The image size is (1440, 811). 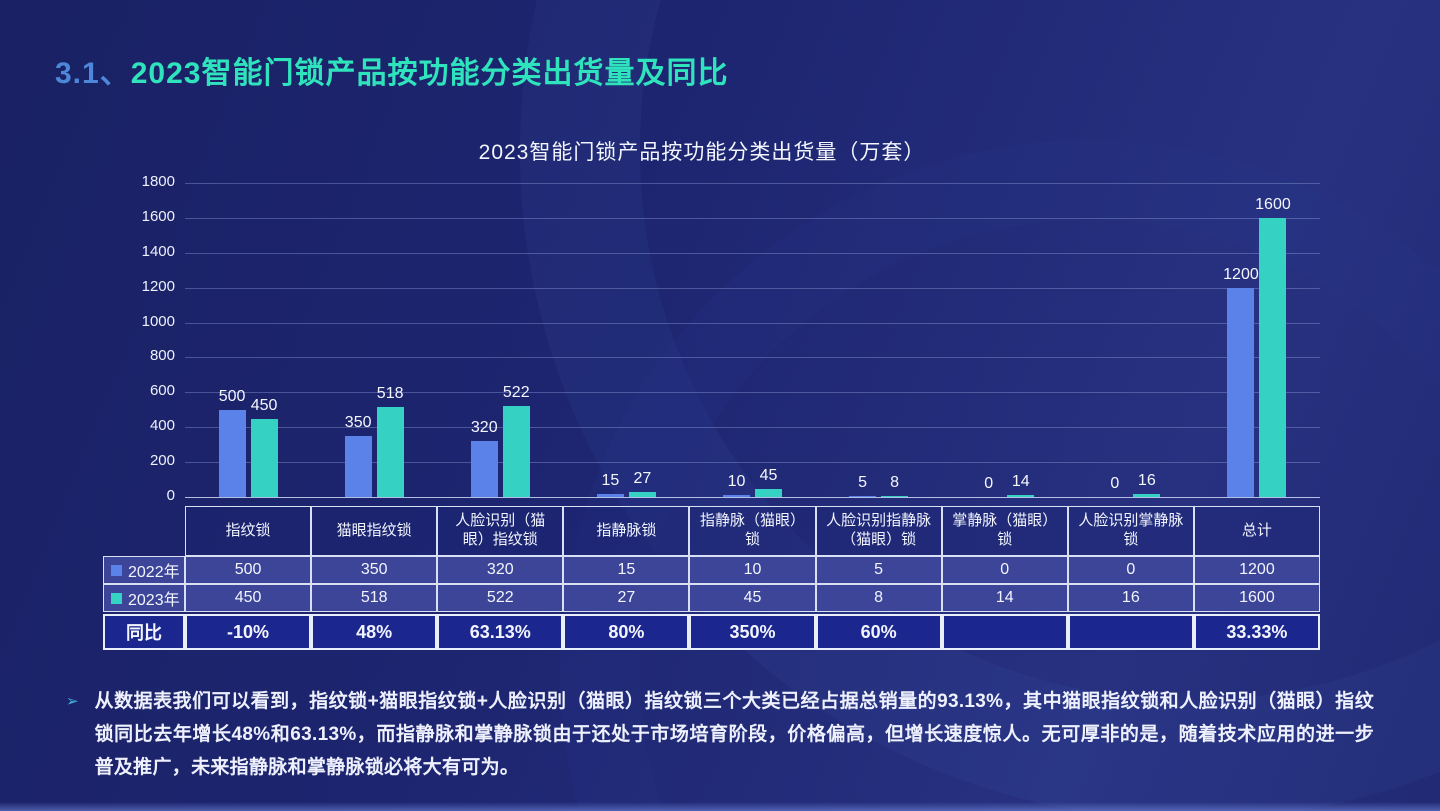 I want to click on bar-value-label: 350, so click(x=358, y=422).